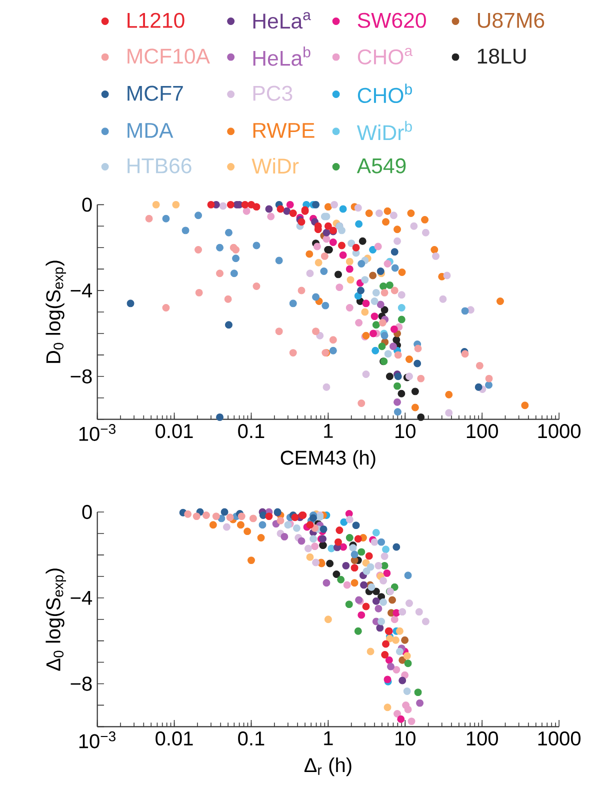 The height and width of the screenshot is (797, 598). What do you see at coordinates (328, 459) in the screenshot?
I see `x-axis-title: CEM43 (h)` at bounding box center [328, 459].